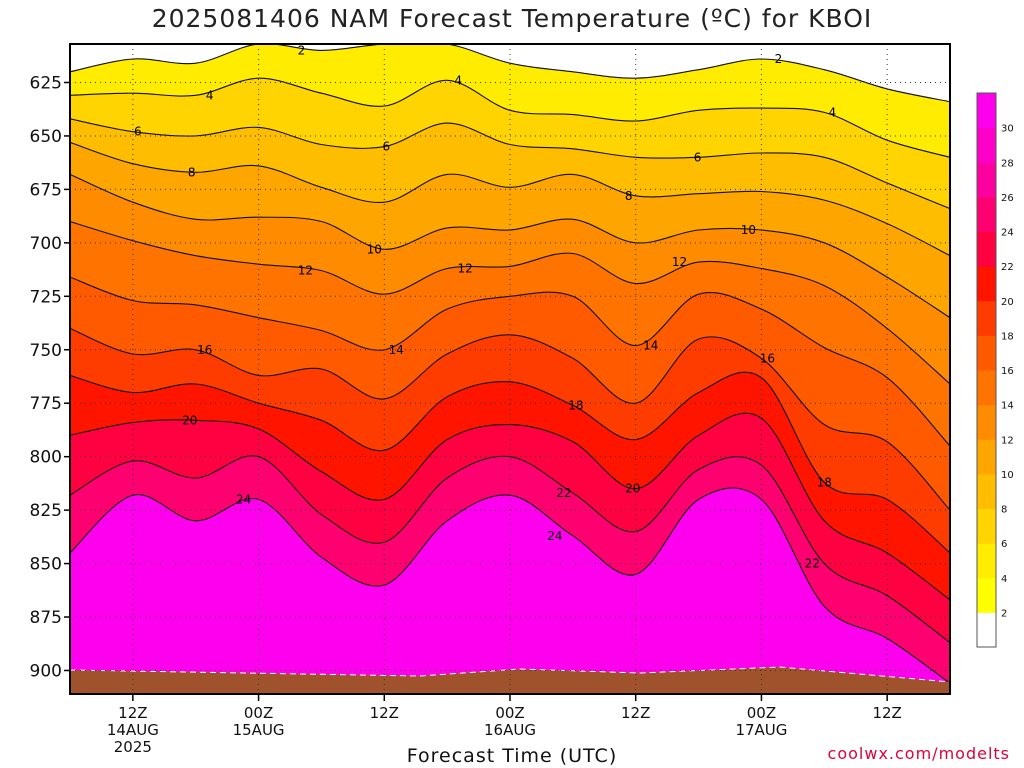  What do you see at coordinates (510, 730) in the screenshot?
I see `x-tick-label: 16AUG` at bounding box center [510, 730].